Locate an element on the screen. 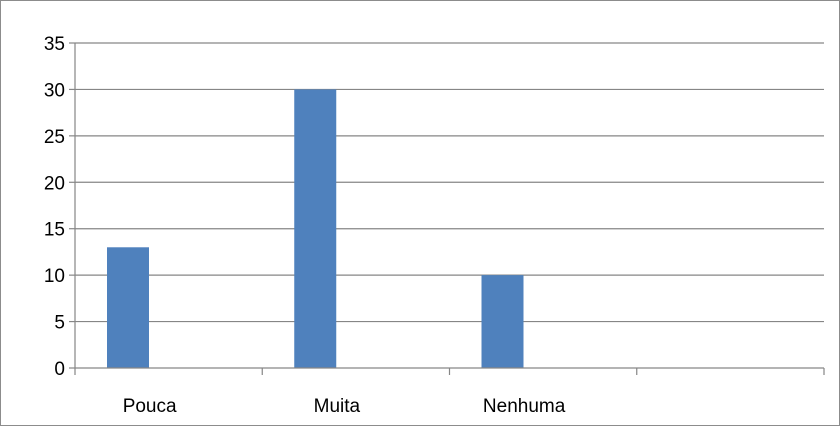 The width and height of the screenshot is (840, 426). bar-muita is located at coordinates (315, 228).